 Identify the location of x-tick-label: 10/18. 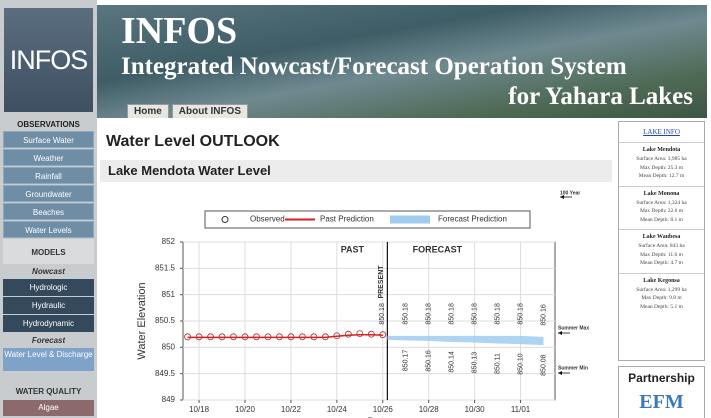
(199, 409).